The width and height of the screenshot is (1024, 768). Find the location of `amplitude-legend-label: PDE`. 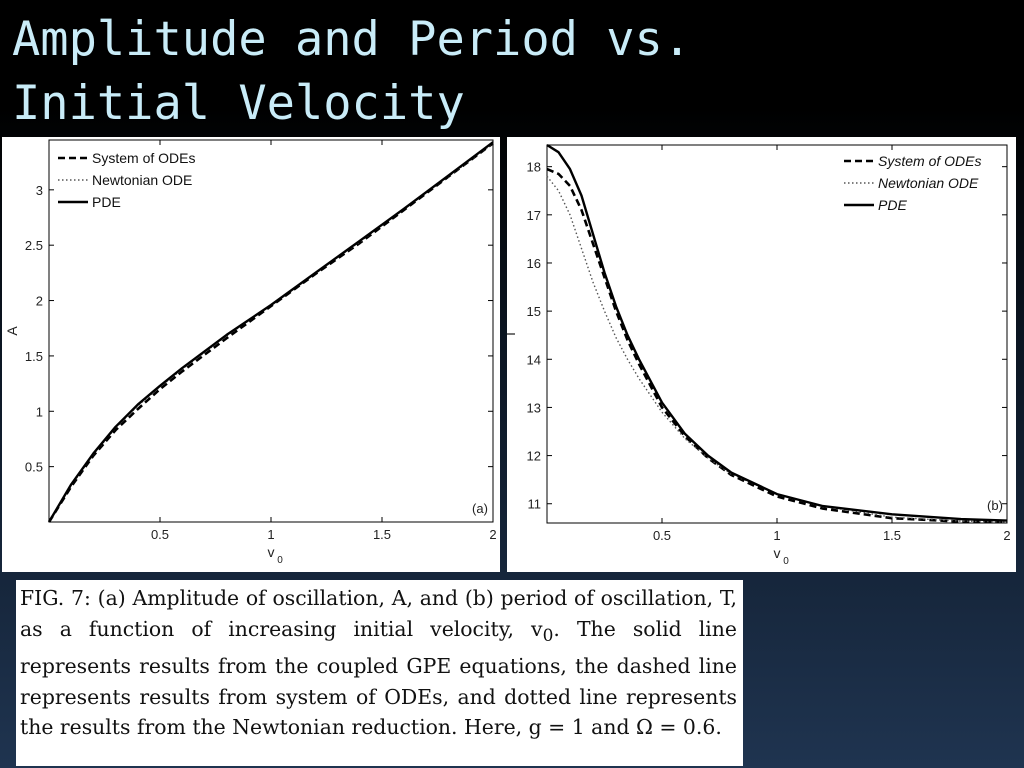

amplitude-legend-label: PDE is located at coordinates (106, 202).